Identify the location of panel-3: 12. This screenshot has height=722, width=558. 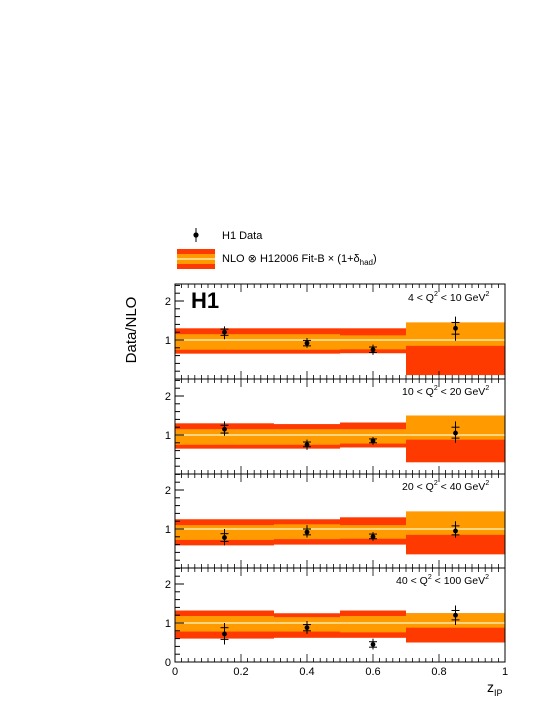
(335, 521).